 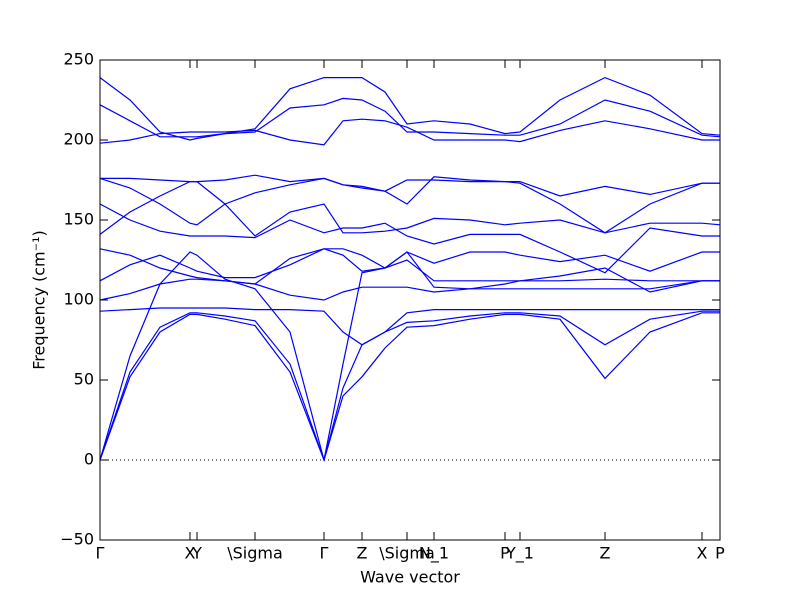 I want to click on x-tick-label: N_1, so click(x=434, y=554).